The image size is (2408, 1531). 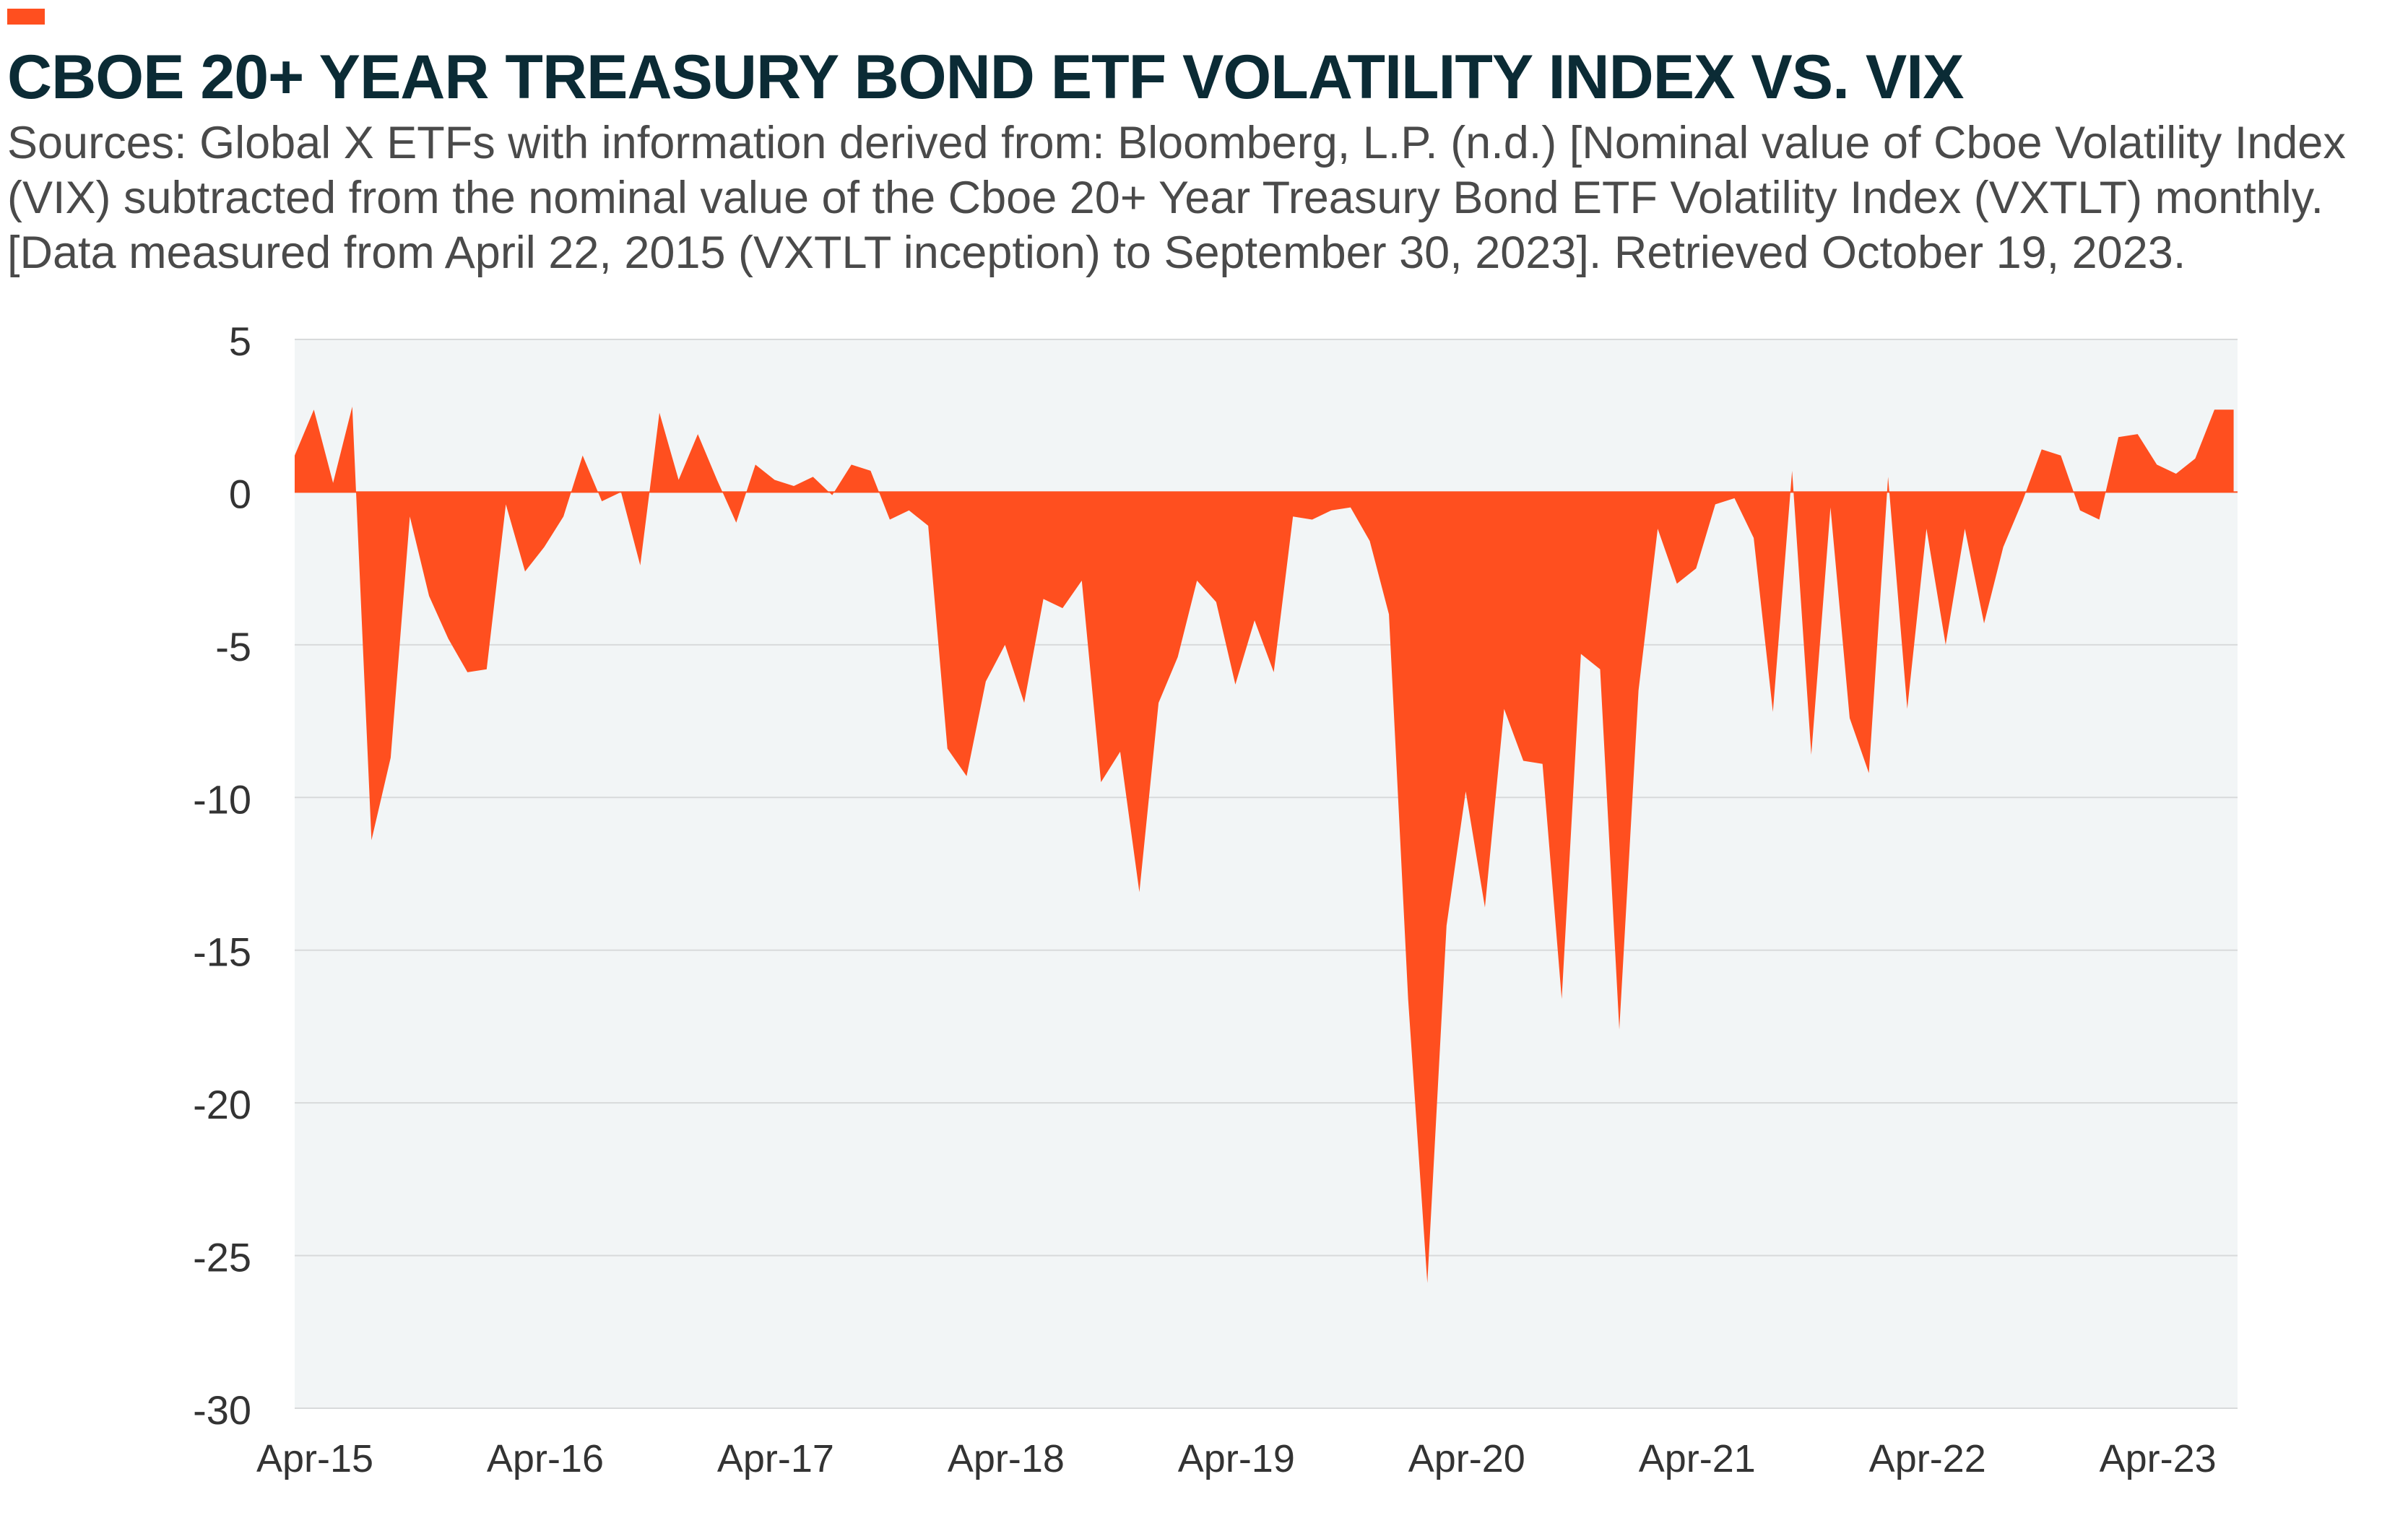 What do you see at coordinates (222, 952) in the screenshot?
I see `y-tick-label: -15` at bounding box center [222, 952].